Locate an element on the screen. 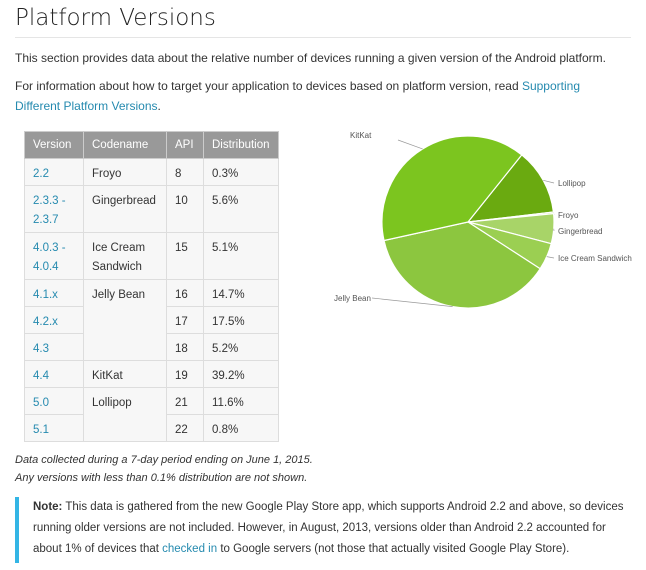 Image resolution: width=646 pixels, height=570 pixels. version-cell: 5.1 is located at coordinates (54, 428).